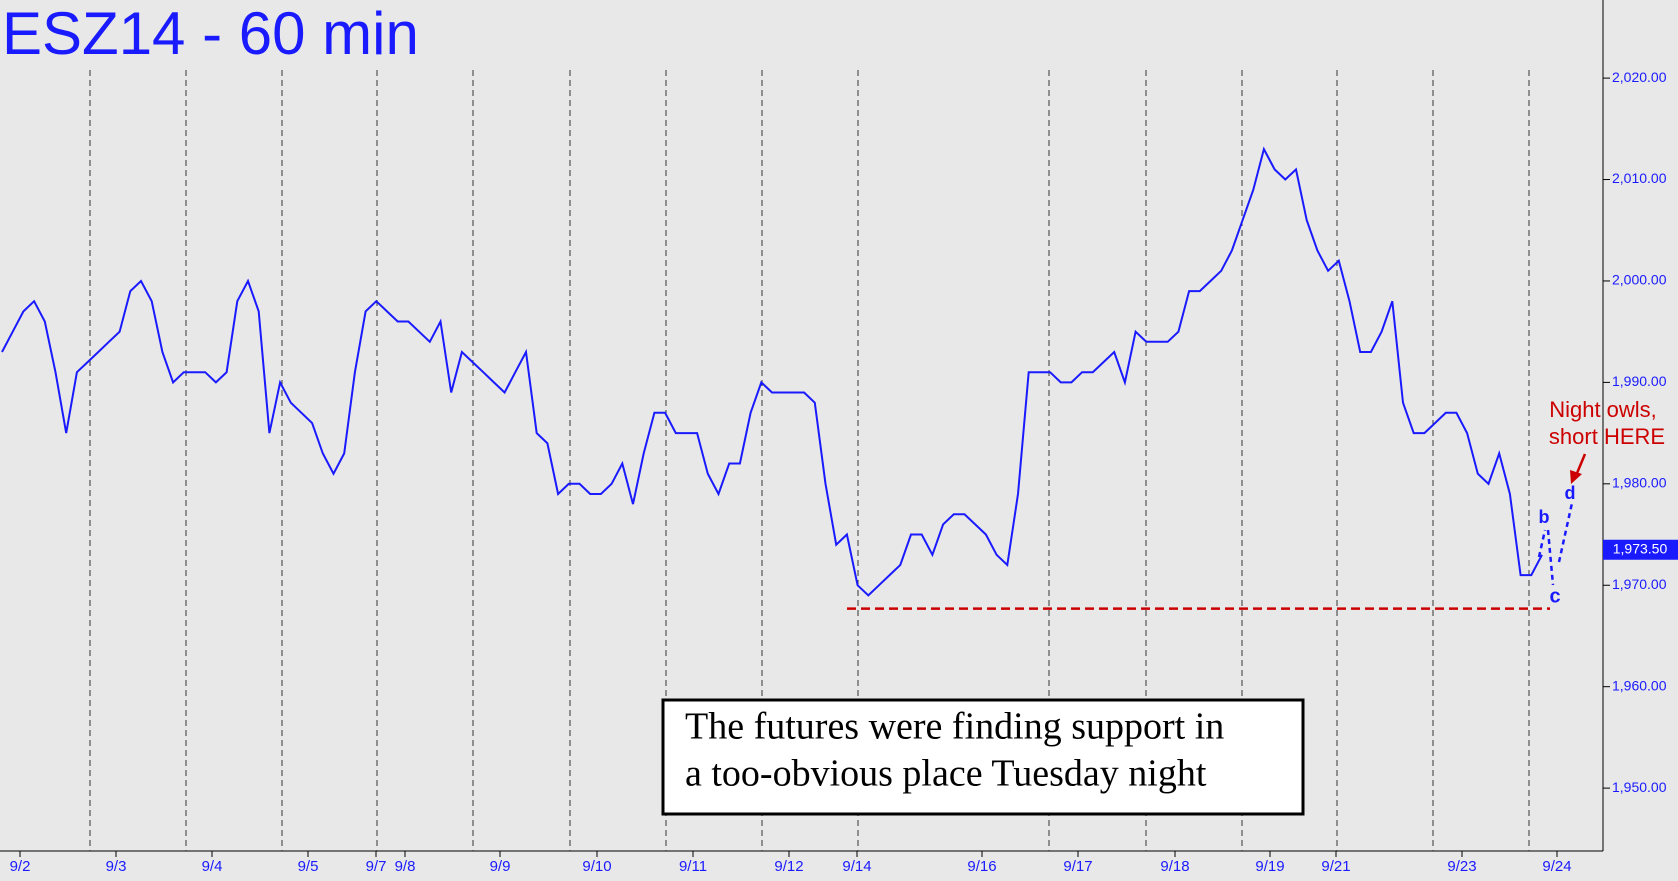  What do you see at coordinates (1639, 483) in the screenshot?
I see `y-tick-label: 1,980.00` at bounding box center [1639, 483].